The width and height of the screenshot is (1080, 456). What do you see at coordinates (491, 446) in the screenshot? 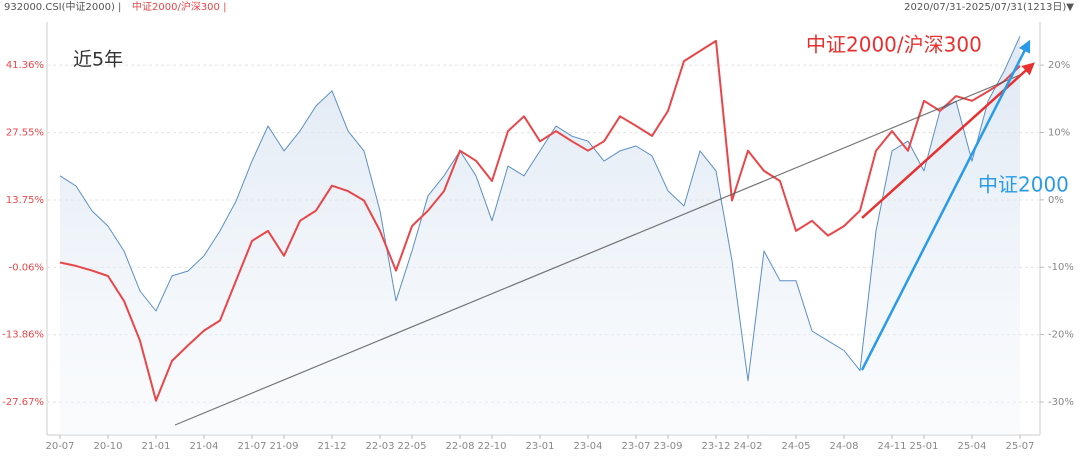
I see `x-tick-label: 22-10` at bounding box center [491, 446].